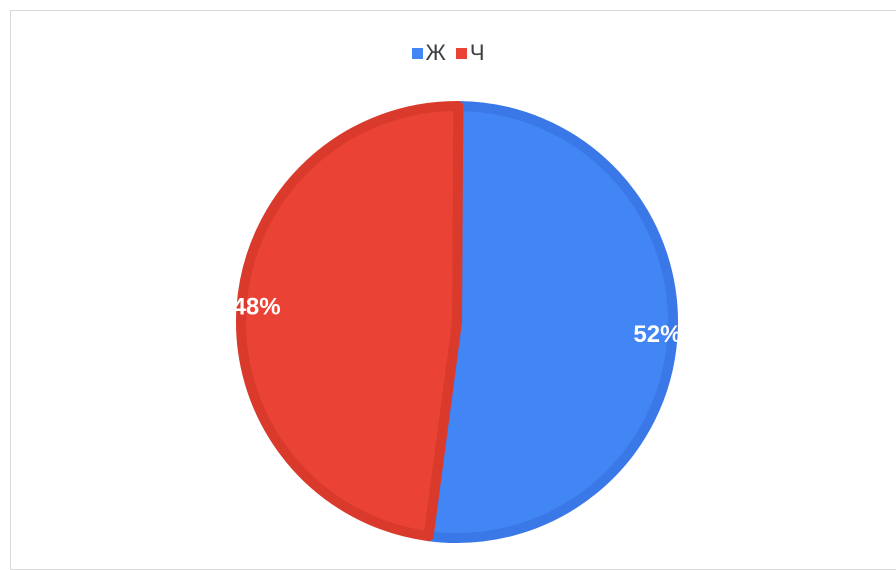 The image size is (896, 570). Describe the element at coordinates (417, 53) in the screenshot. I see `legend-swatch-zh` at that location.